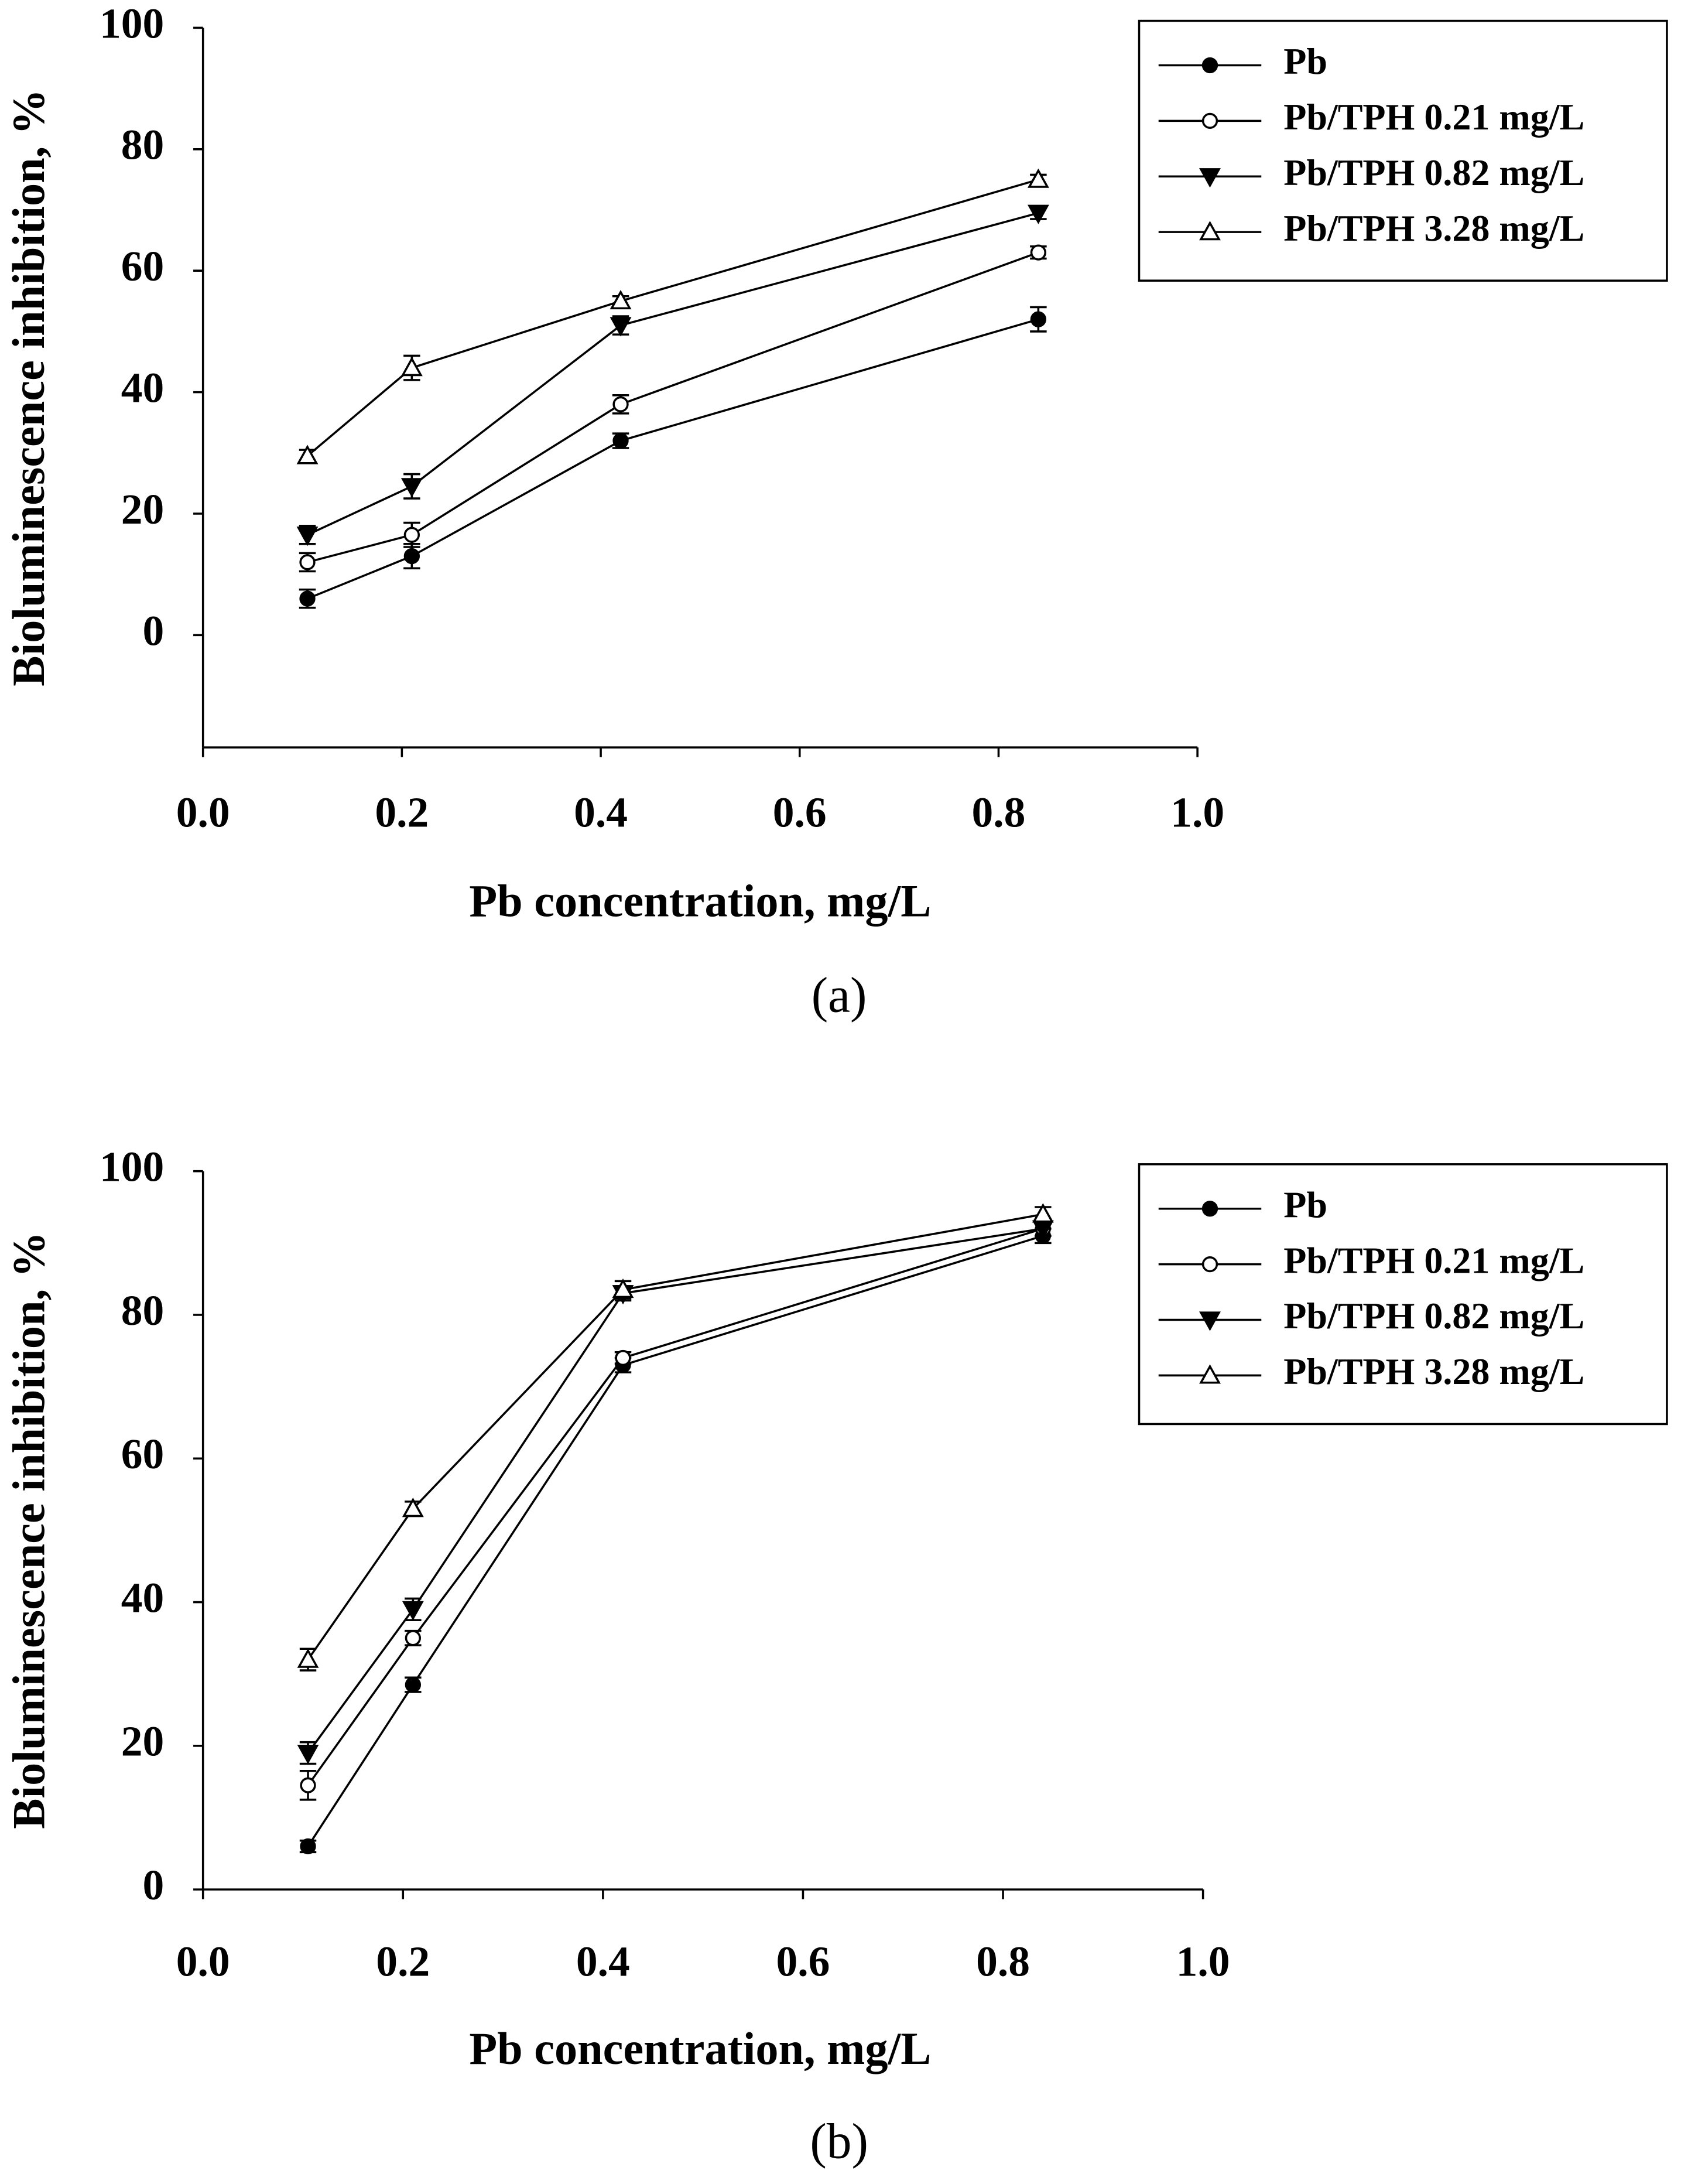  What do you see at coordinates (840, 995) in the screenshot?
I see `caption: (a)` at bounding box center [840, 995].